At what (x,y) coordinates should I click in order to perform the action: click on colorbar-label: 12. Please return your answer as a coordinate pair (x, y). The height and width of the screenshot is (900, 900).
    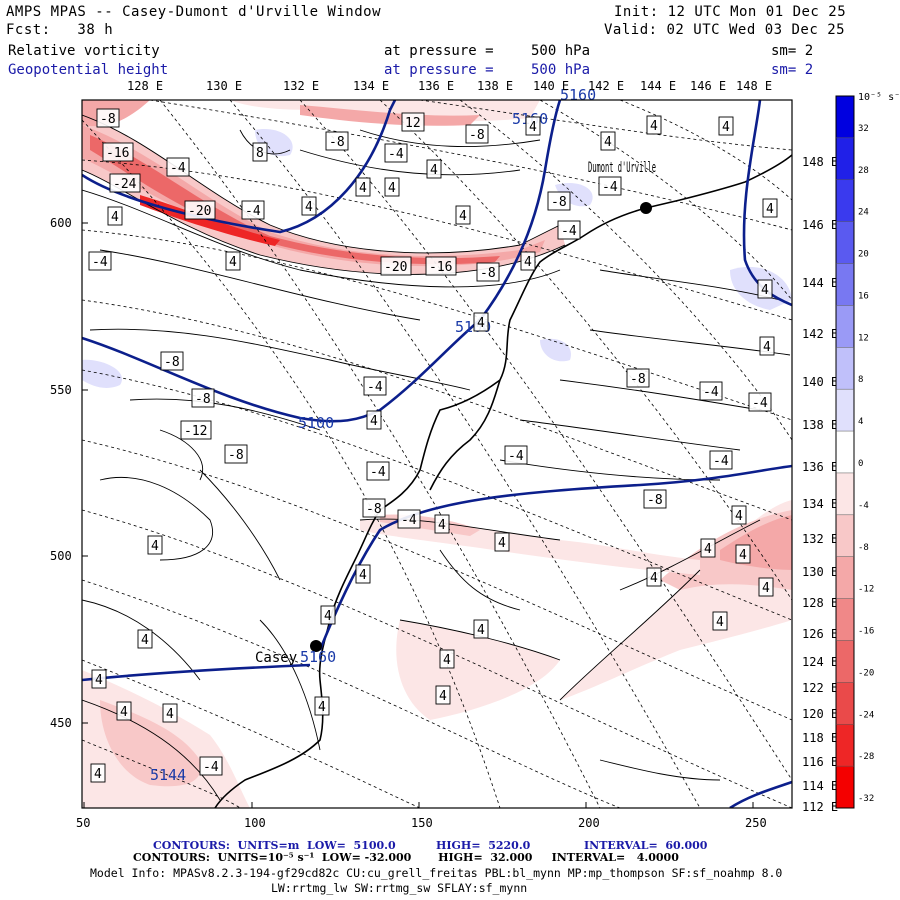
    Looking at the image, I should click on (863, 338).